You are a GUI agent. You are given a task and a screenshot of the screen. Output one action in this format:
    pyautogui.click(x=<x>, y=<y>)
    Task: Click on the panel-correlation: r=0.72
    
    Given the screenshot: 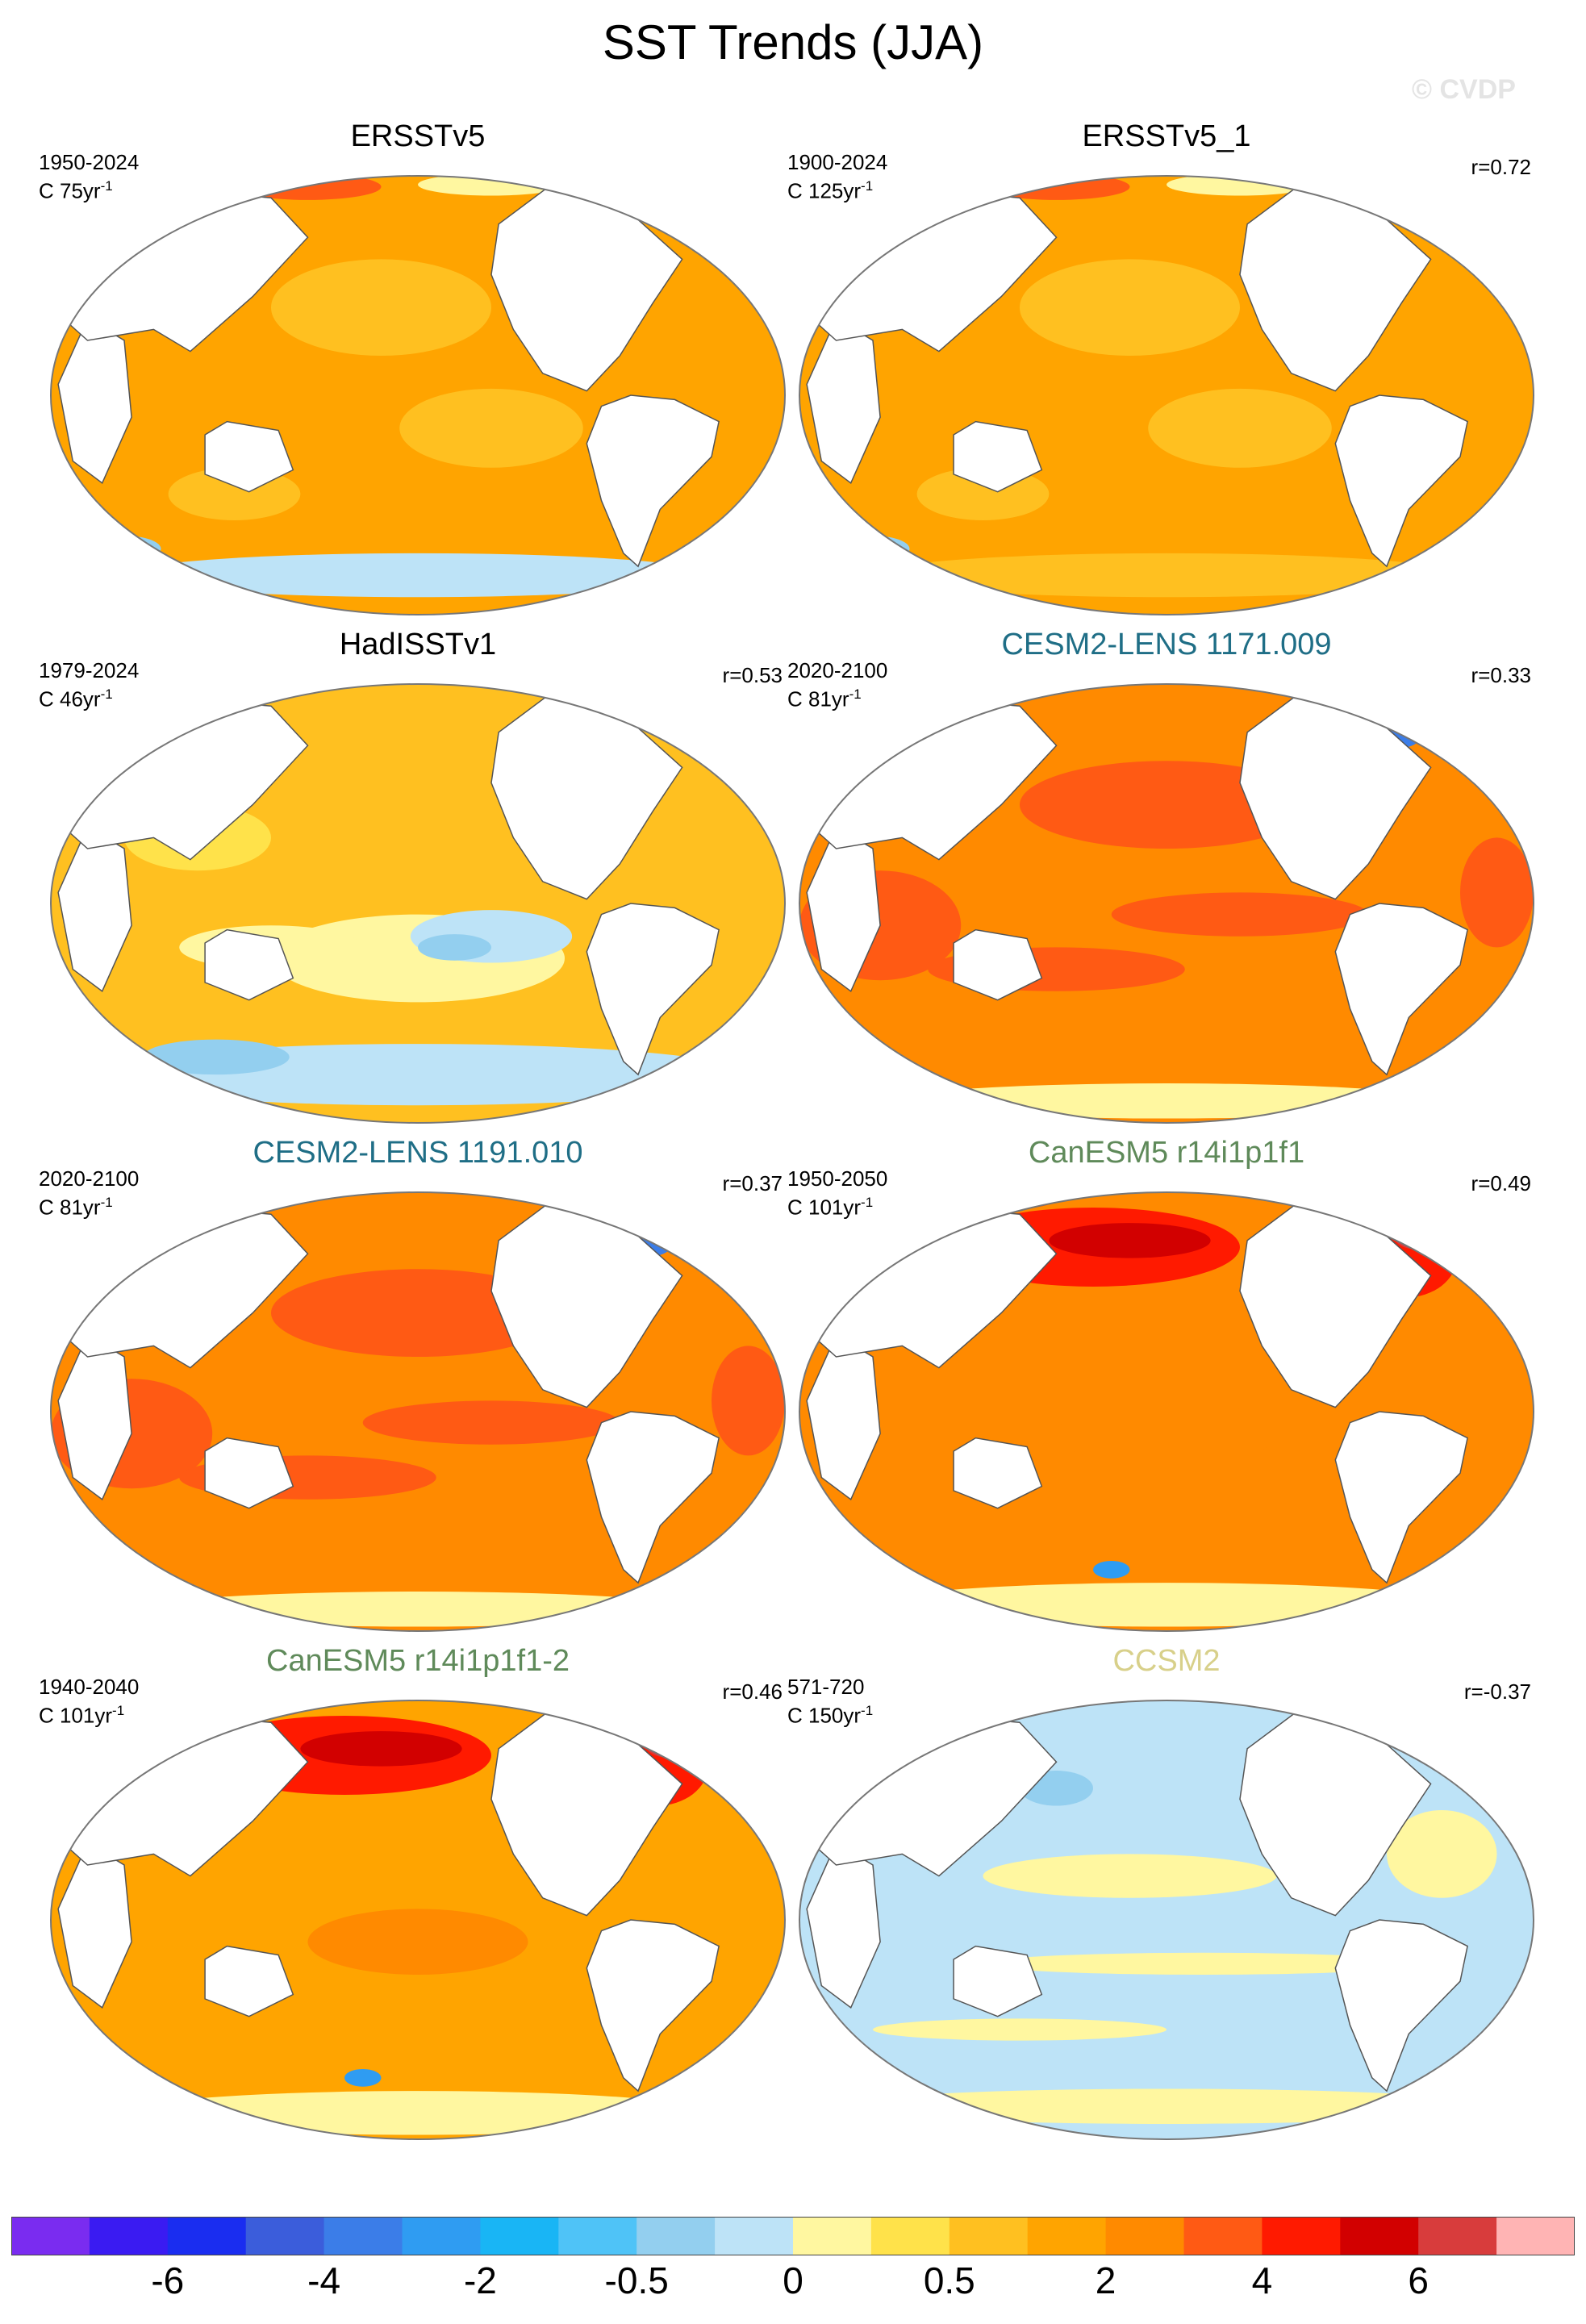 What is the action you would take?
    pyautogui.click(x=1501, y=167)
    